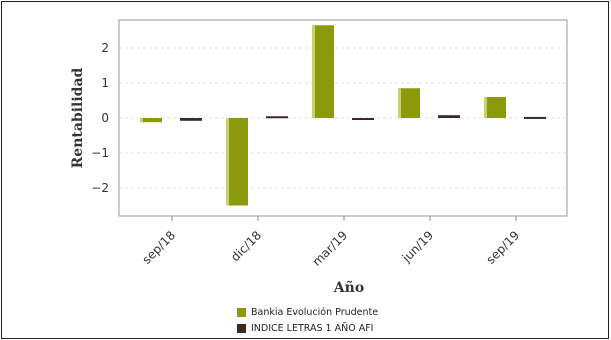  What do you see at coordinates (312, 328) in the screenshot?
I see `legend-label-indice: INDICE LETRAS 1 AÑO AFI` at bounding box center [312, 328].